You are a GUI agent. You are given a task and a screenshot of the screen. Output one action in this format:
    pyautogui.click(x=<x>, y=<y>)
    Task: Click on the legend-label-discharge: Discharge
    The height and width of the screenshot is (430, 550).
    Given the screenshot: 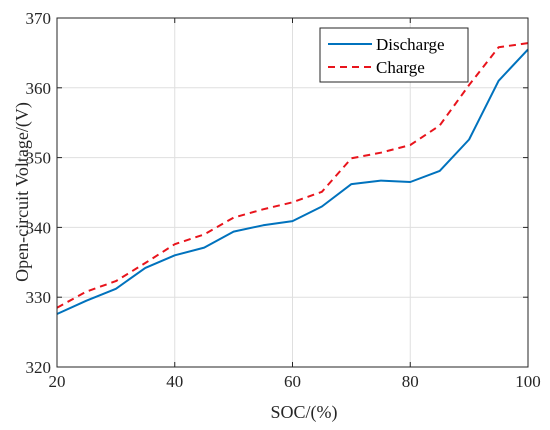 What is the action you would take?
    pyautogui.click(x=410, y=44)
    